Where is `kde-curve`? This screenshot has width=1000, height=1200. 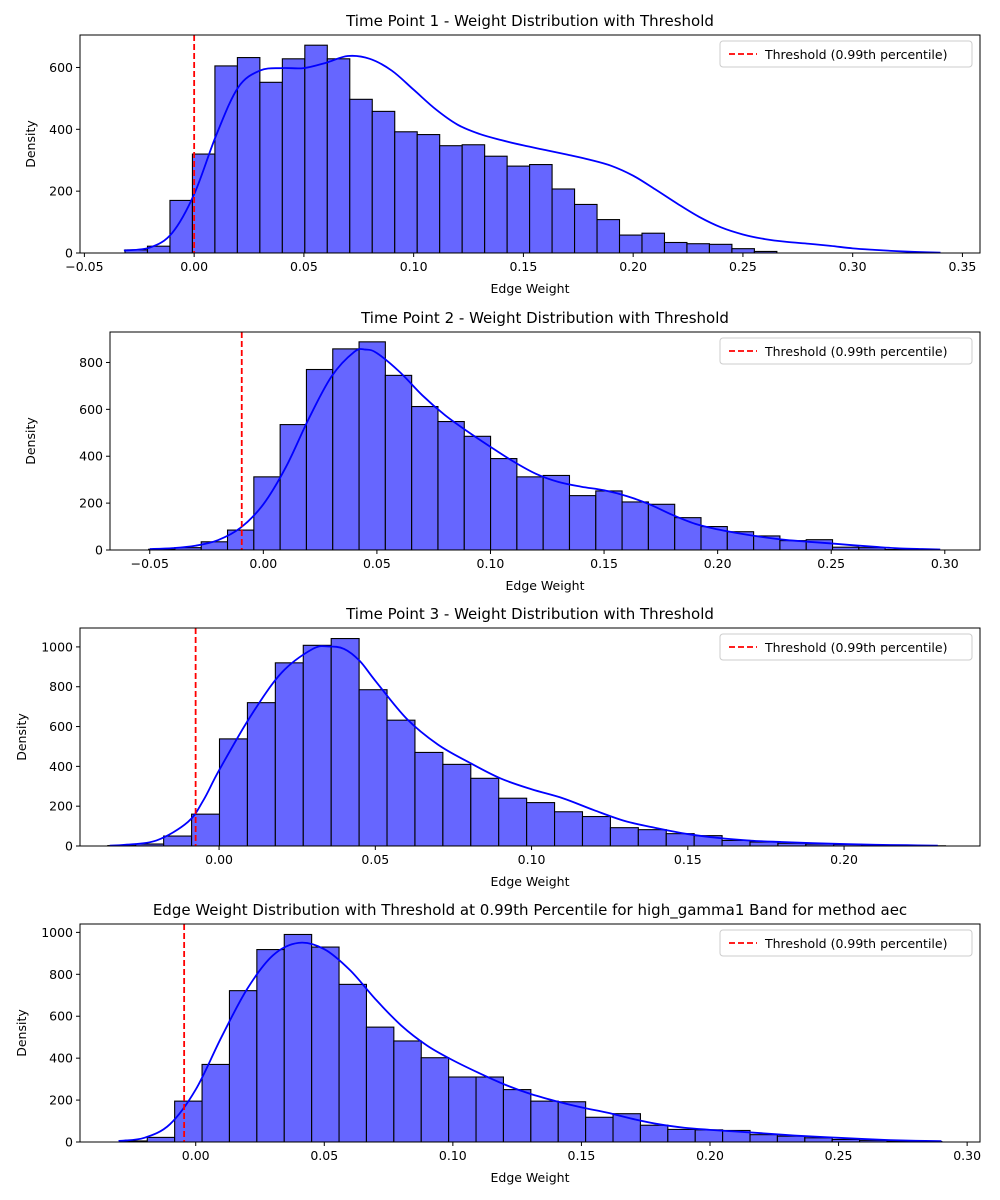 kde-curve is located at coordinates (530, 1041).